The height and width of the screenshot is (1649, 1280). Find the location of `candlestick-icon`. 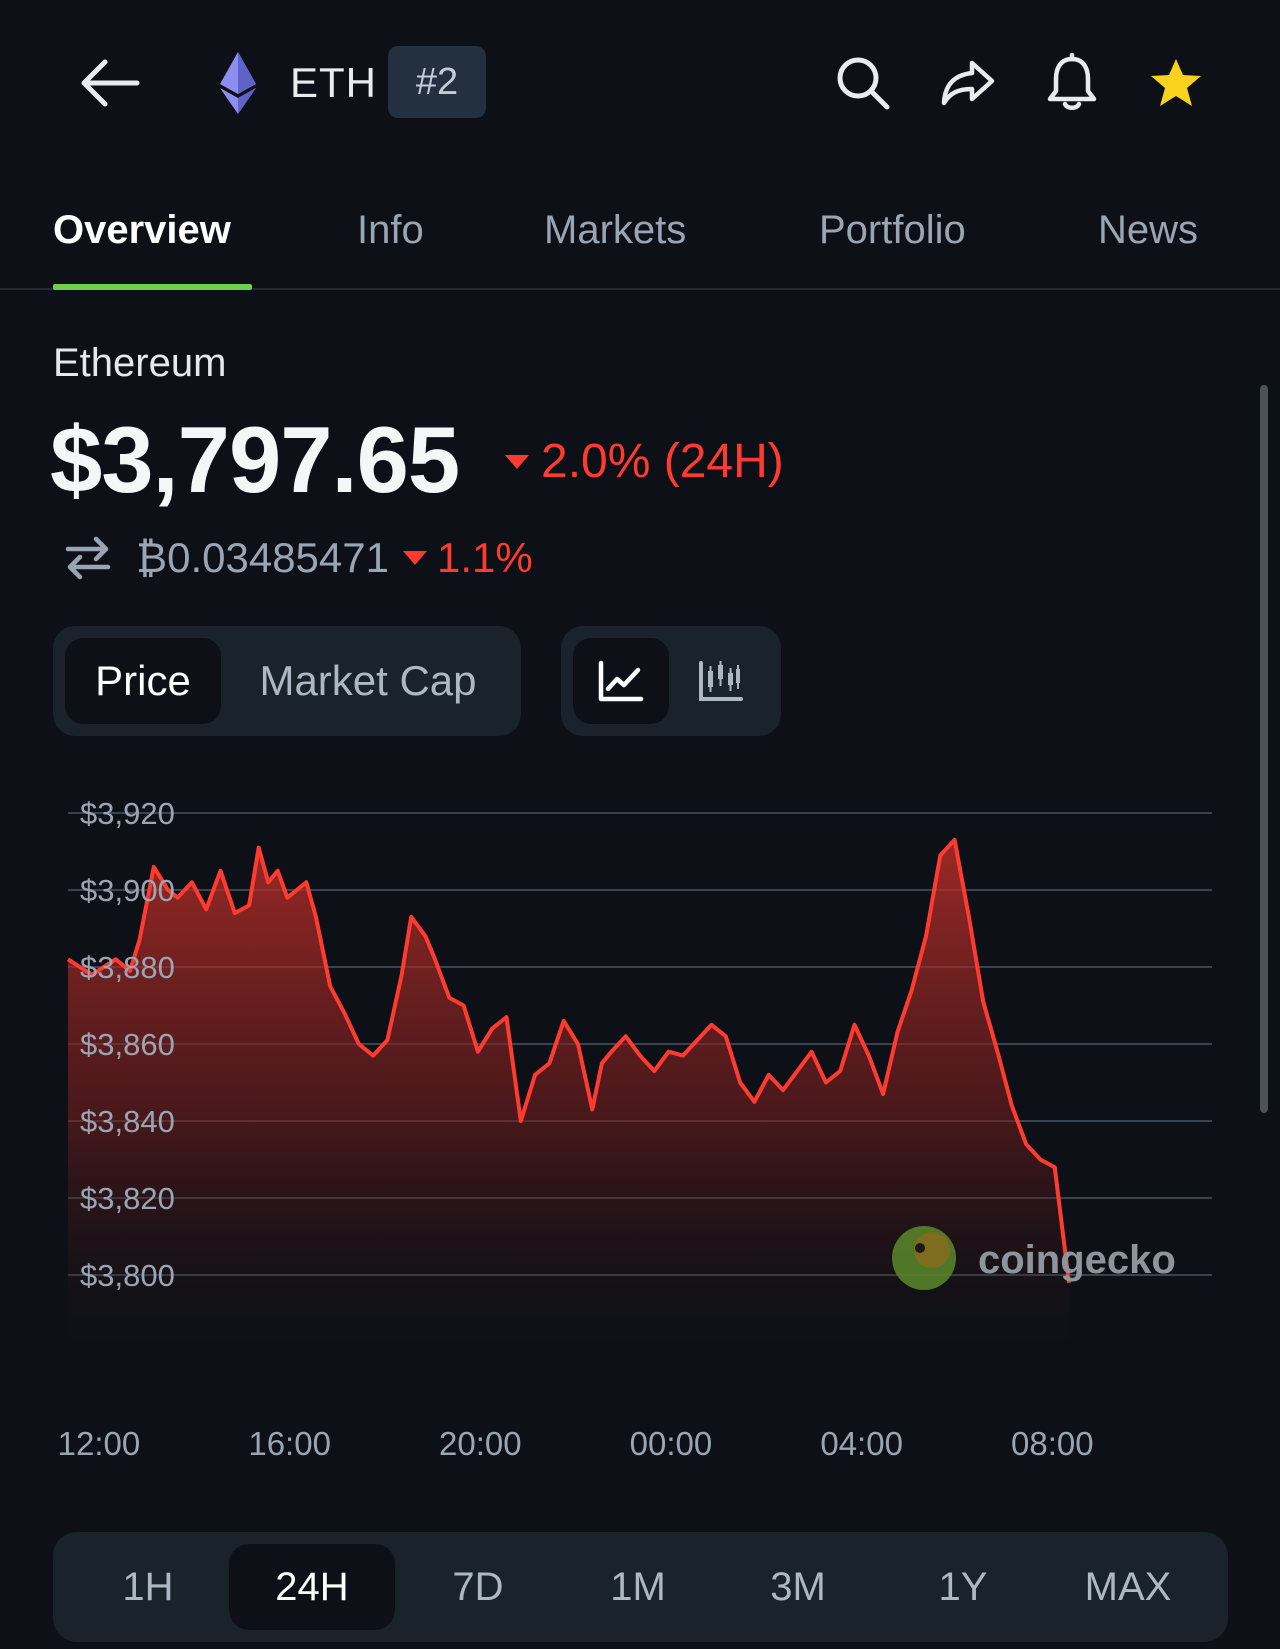

candlestick-icon is located at coordinates (721, 681).